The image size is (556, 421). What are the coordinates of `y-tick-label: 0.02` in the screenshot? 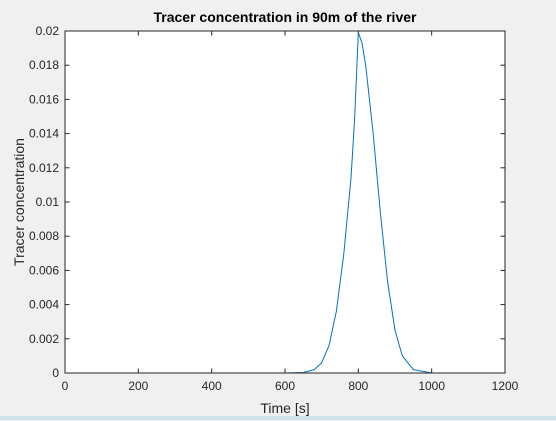 It's located at (48, 31).